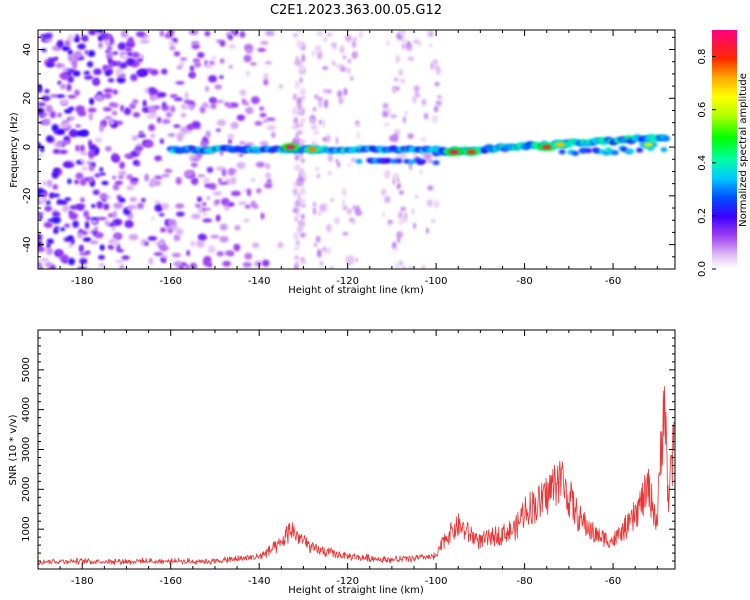 The height and width of the screenshot is (600, 750). Describe the element at coordinates (702, 57) in the screenshot. I see `colorbar-tick-label: 0.8` at that location.